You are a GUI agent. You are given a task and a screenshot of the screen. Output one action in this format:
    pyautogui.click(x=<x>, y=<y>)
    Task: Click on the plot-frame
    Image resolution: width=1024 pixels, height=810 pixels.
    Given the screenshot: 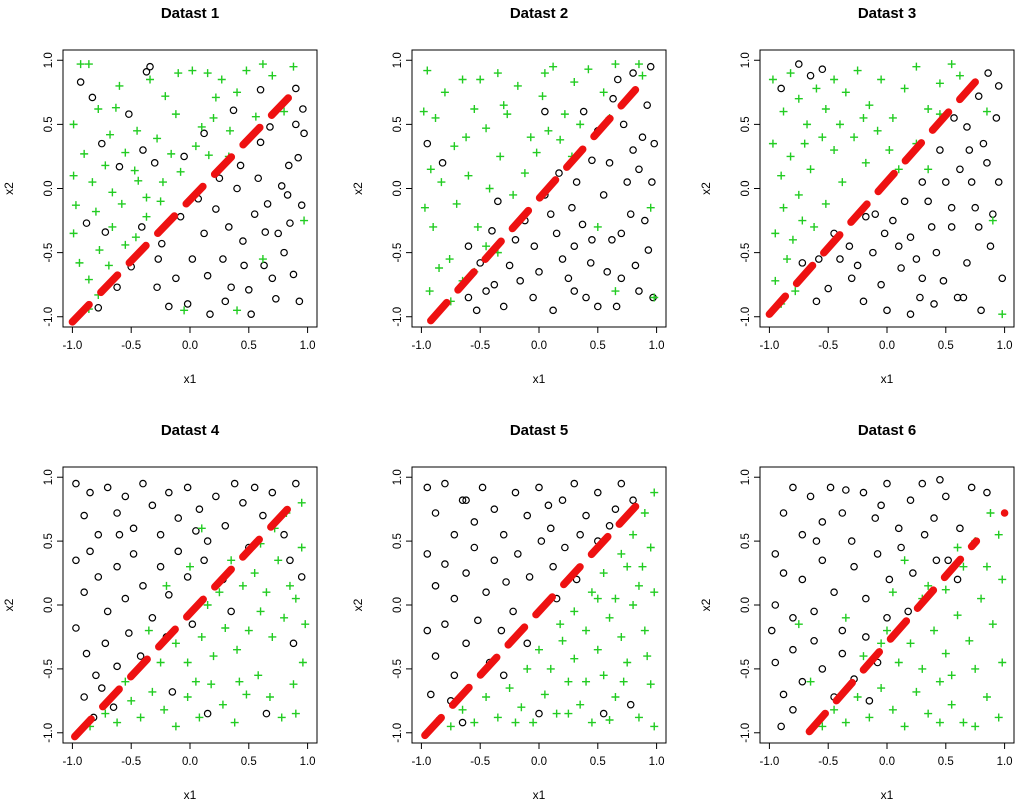 What is the action you would take?
    pyautogui.click(x=887, y=605)
    